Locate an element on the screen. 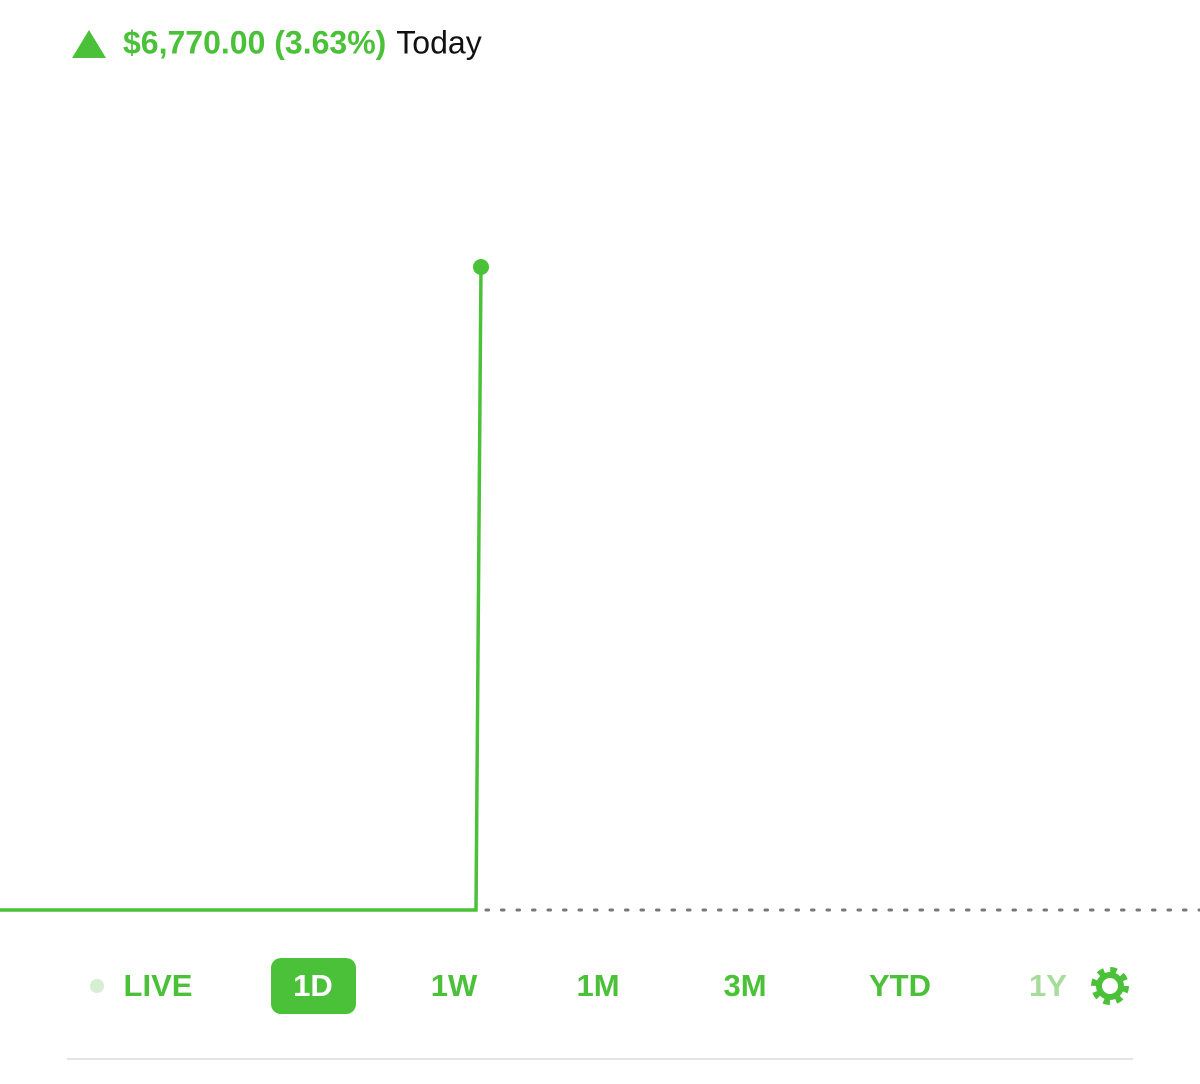 This screenshot has width=1200, height=1084. settings-gear is located at coordinates (1110, 986).